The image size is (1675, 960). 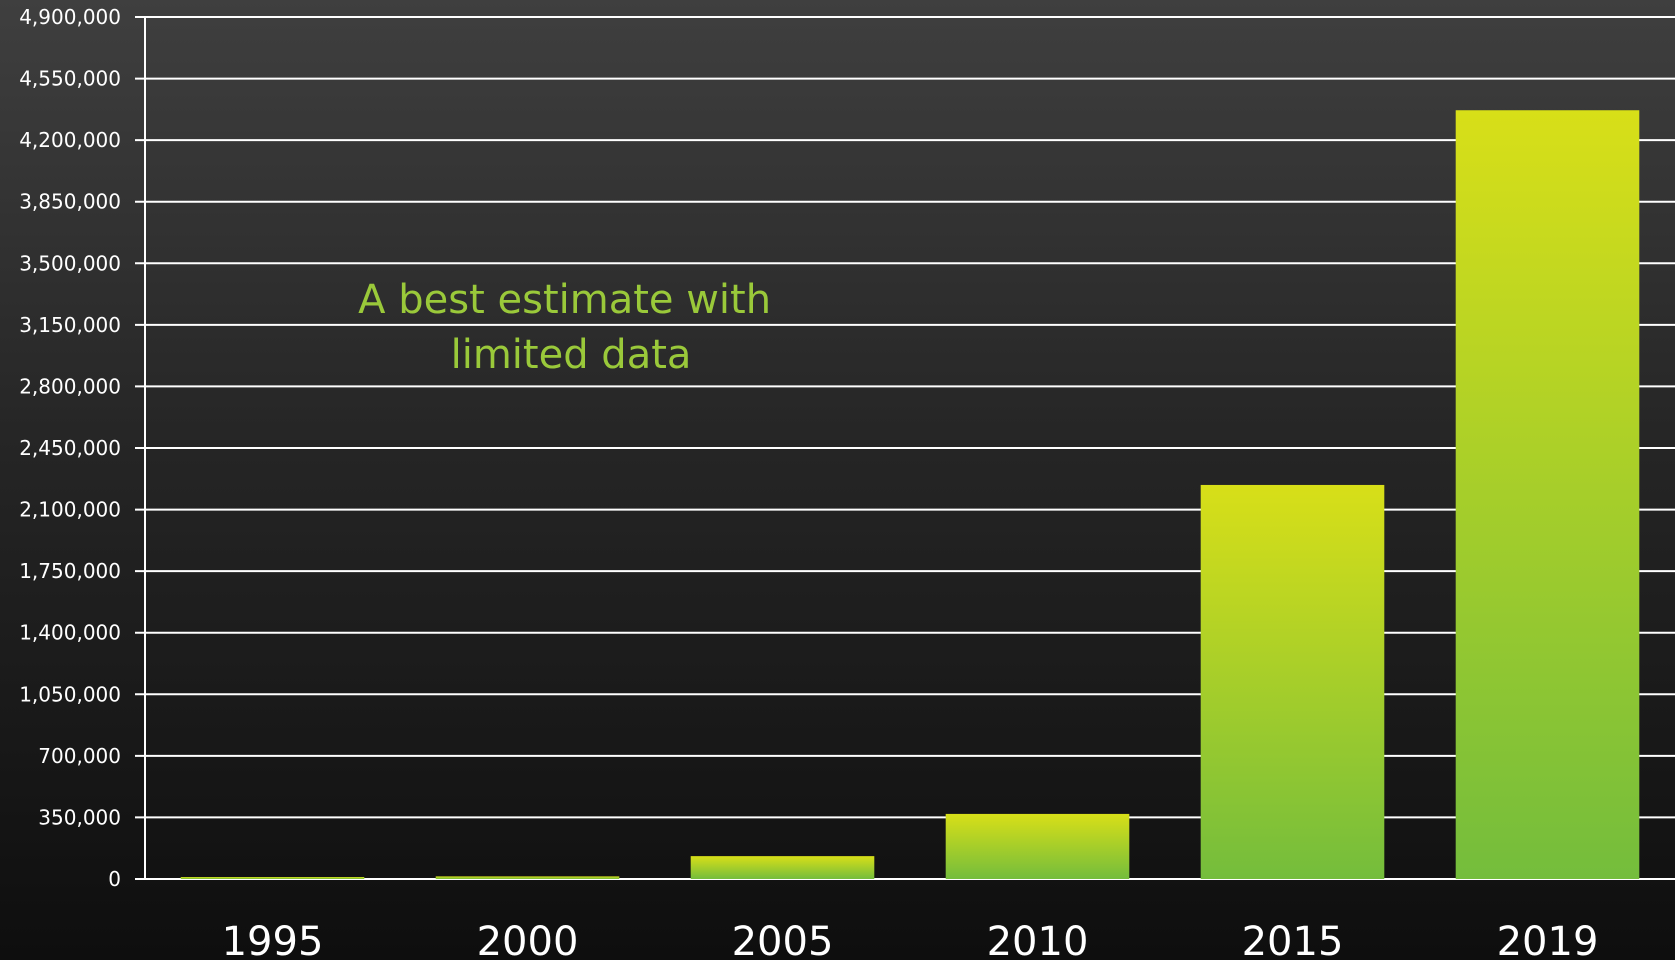 What do you see at coordinates (273, 939) in the screenshot?
I see `x-tick-label: 1995` at bounding box center [273, 939].